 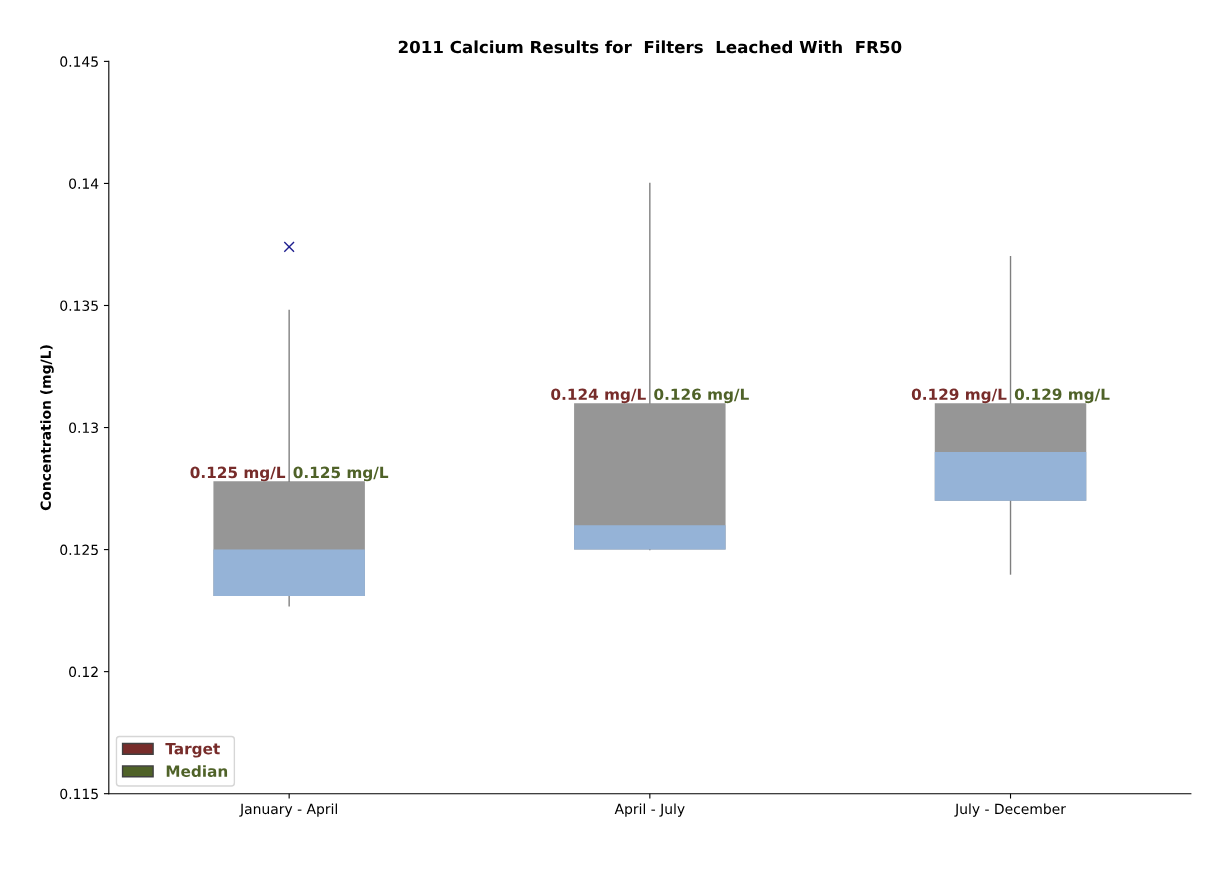 I want to click on y-axis-title: Concentration (mg/L), so click(x=47, y=428).